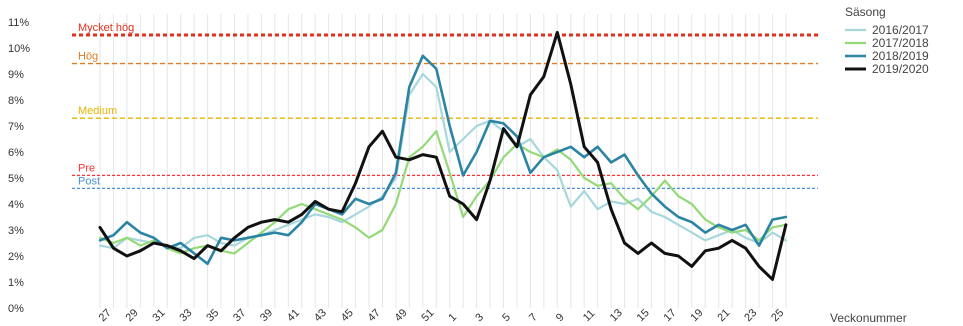 The width and height of the screenshot is (963, 326). What do you see at coordinates (16, 257) in the screenshot?
I see `y-tick-label: 2%` at bounding box center [16, 257].